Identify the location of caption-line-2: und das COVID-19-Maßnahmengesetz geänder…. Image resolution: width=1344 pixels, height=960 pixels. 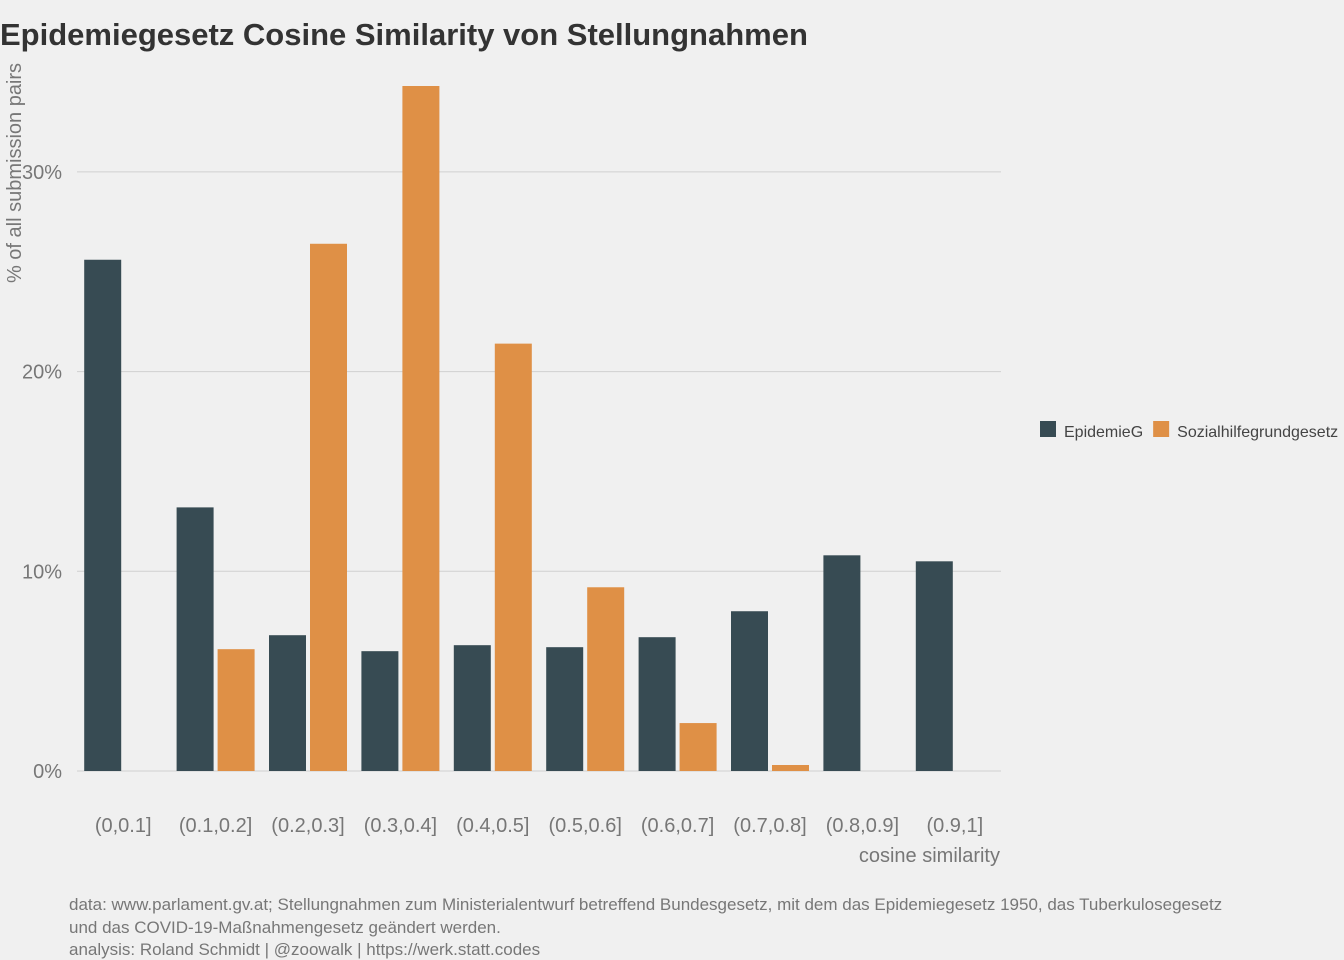
(285, 927).